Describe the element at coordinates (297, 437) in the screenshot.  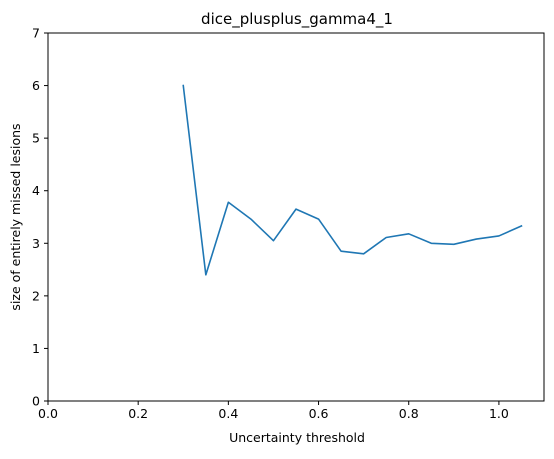
I see `x-axis-label: Uncertainty threshold` at that location.